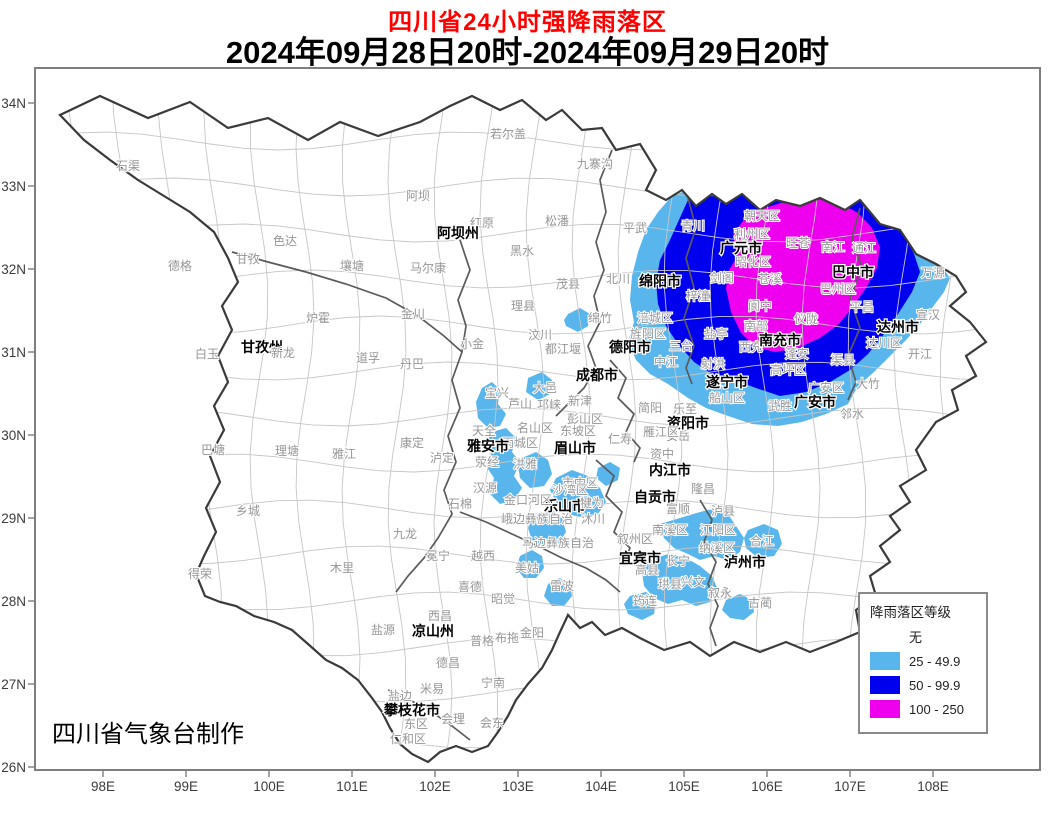 Image resolution: width=1055 pixels, height=821 pixels. I want to click on county-label: 普格, so click(482, 640).